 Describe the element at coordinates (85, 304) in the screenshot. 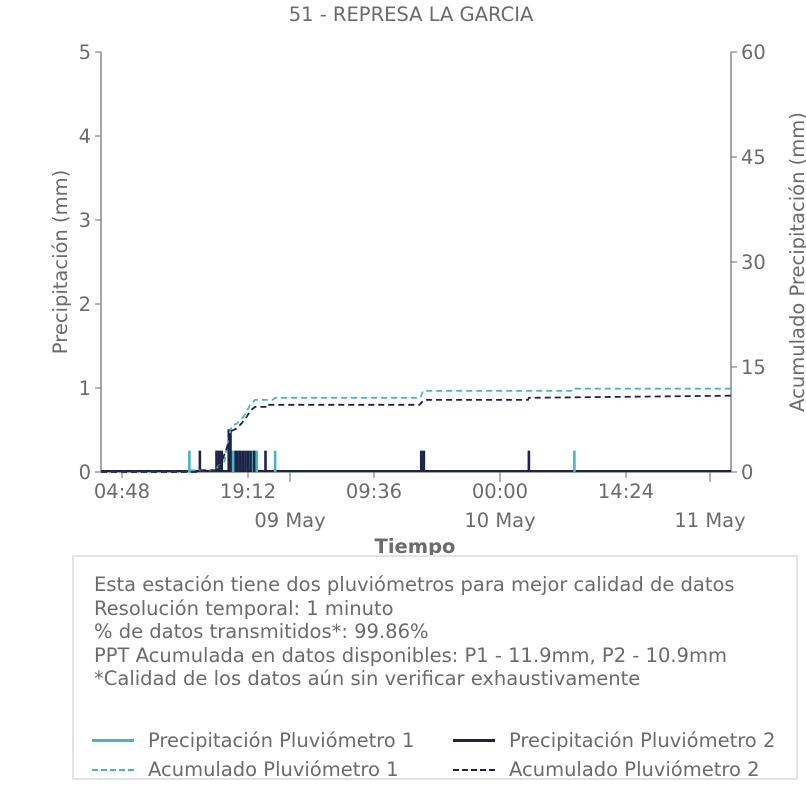

I see `y-left-tick-label: 2` at that location.